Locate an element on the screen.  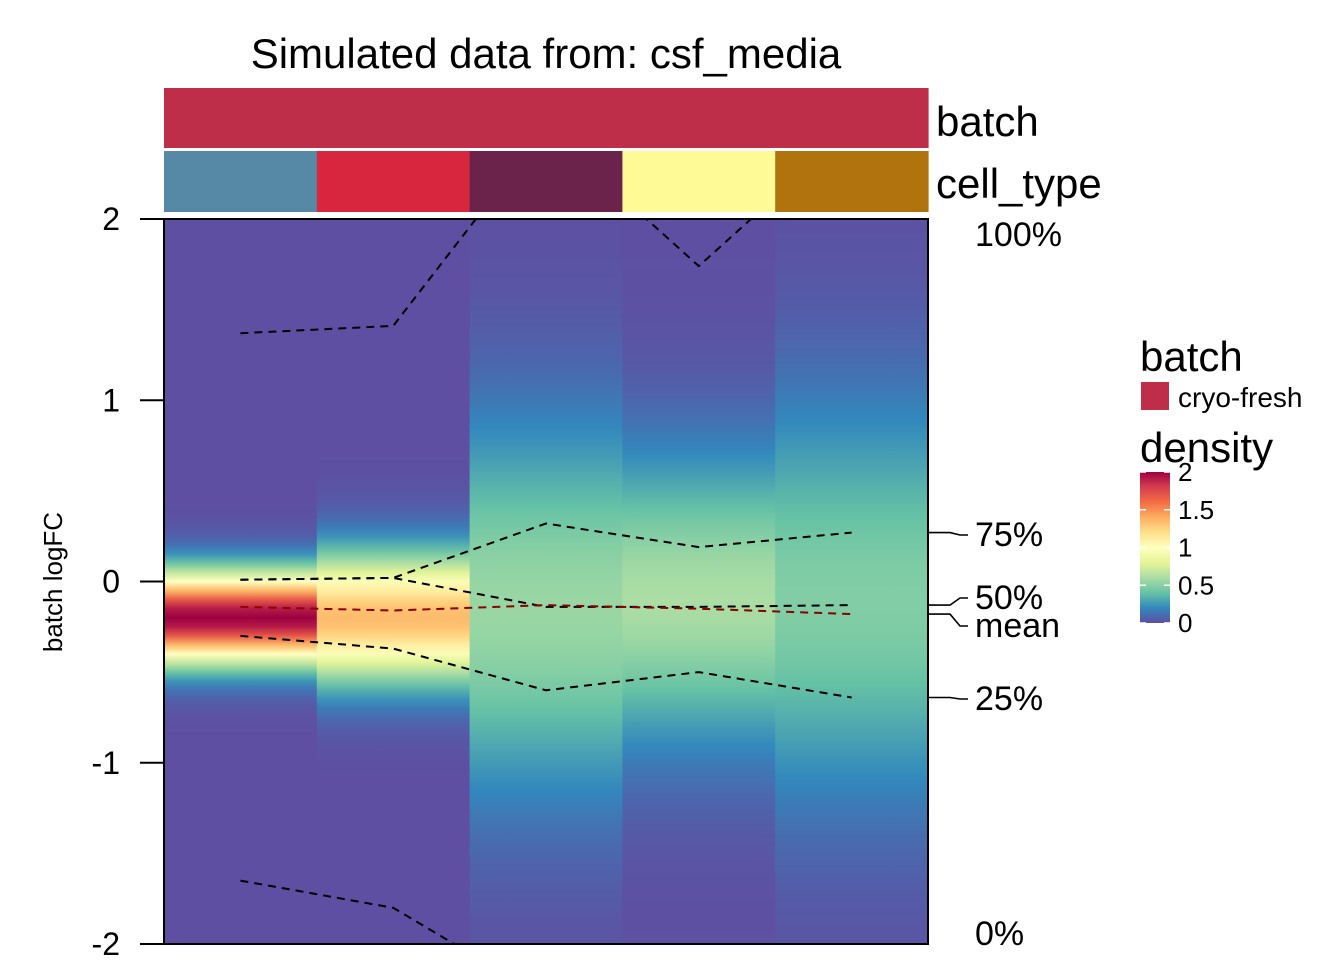
y-tick-label: -2 is located at coordinates (106, 943).